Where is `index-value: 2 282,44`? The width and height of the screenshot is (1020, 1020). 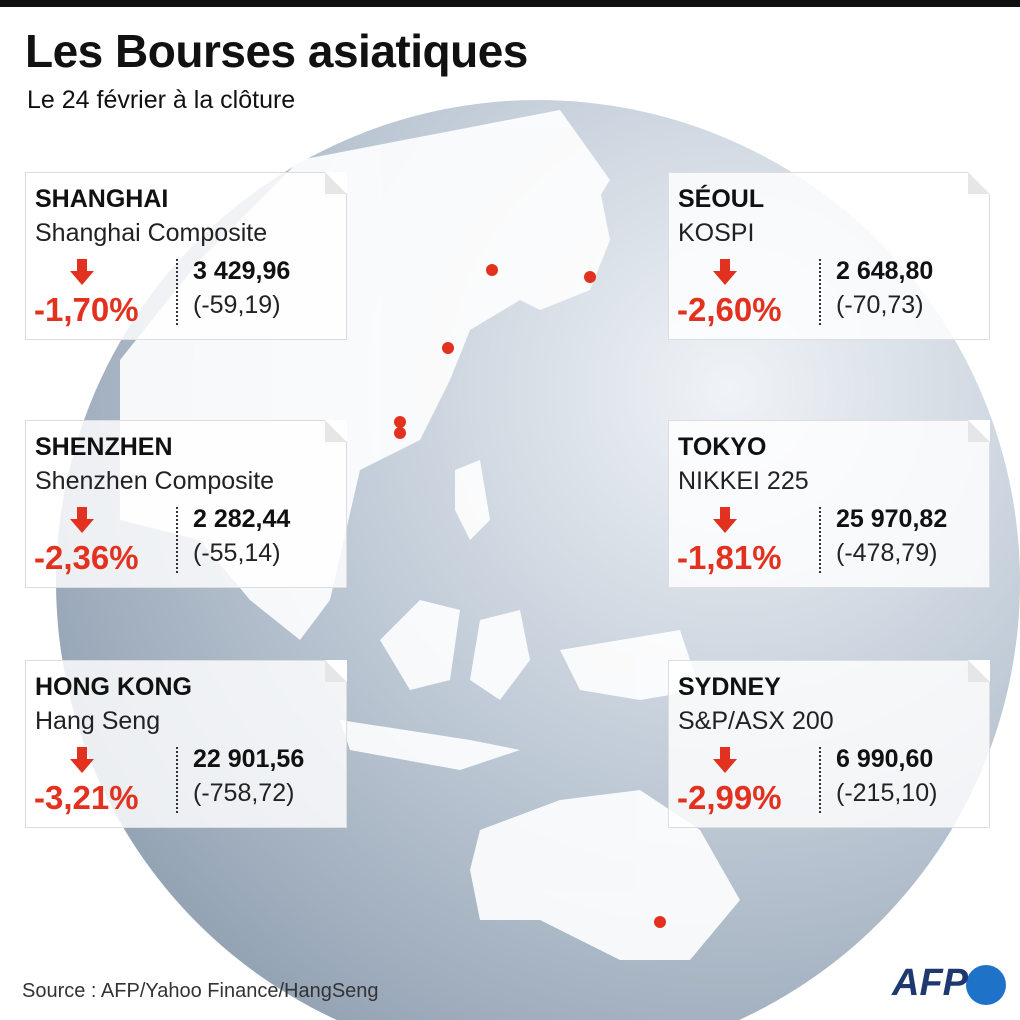 index-value: 2 282,44 is located at coordinates (242, 519).